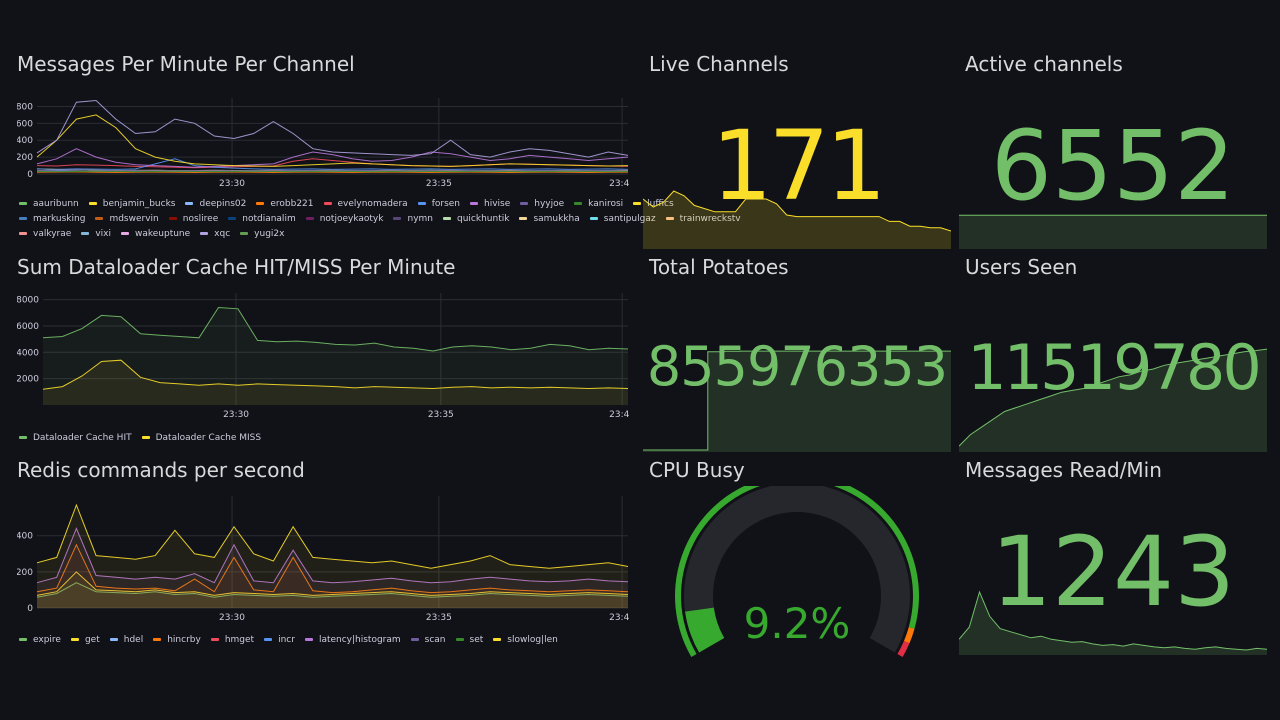 The height and width of the screenshot is (720, 1280). I want to click on legend-item: set, so click(469, 640).